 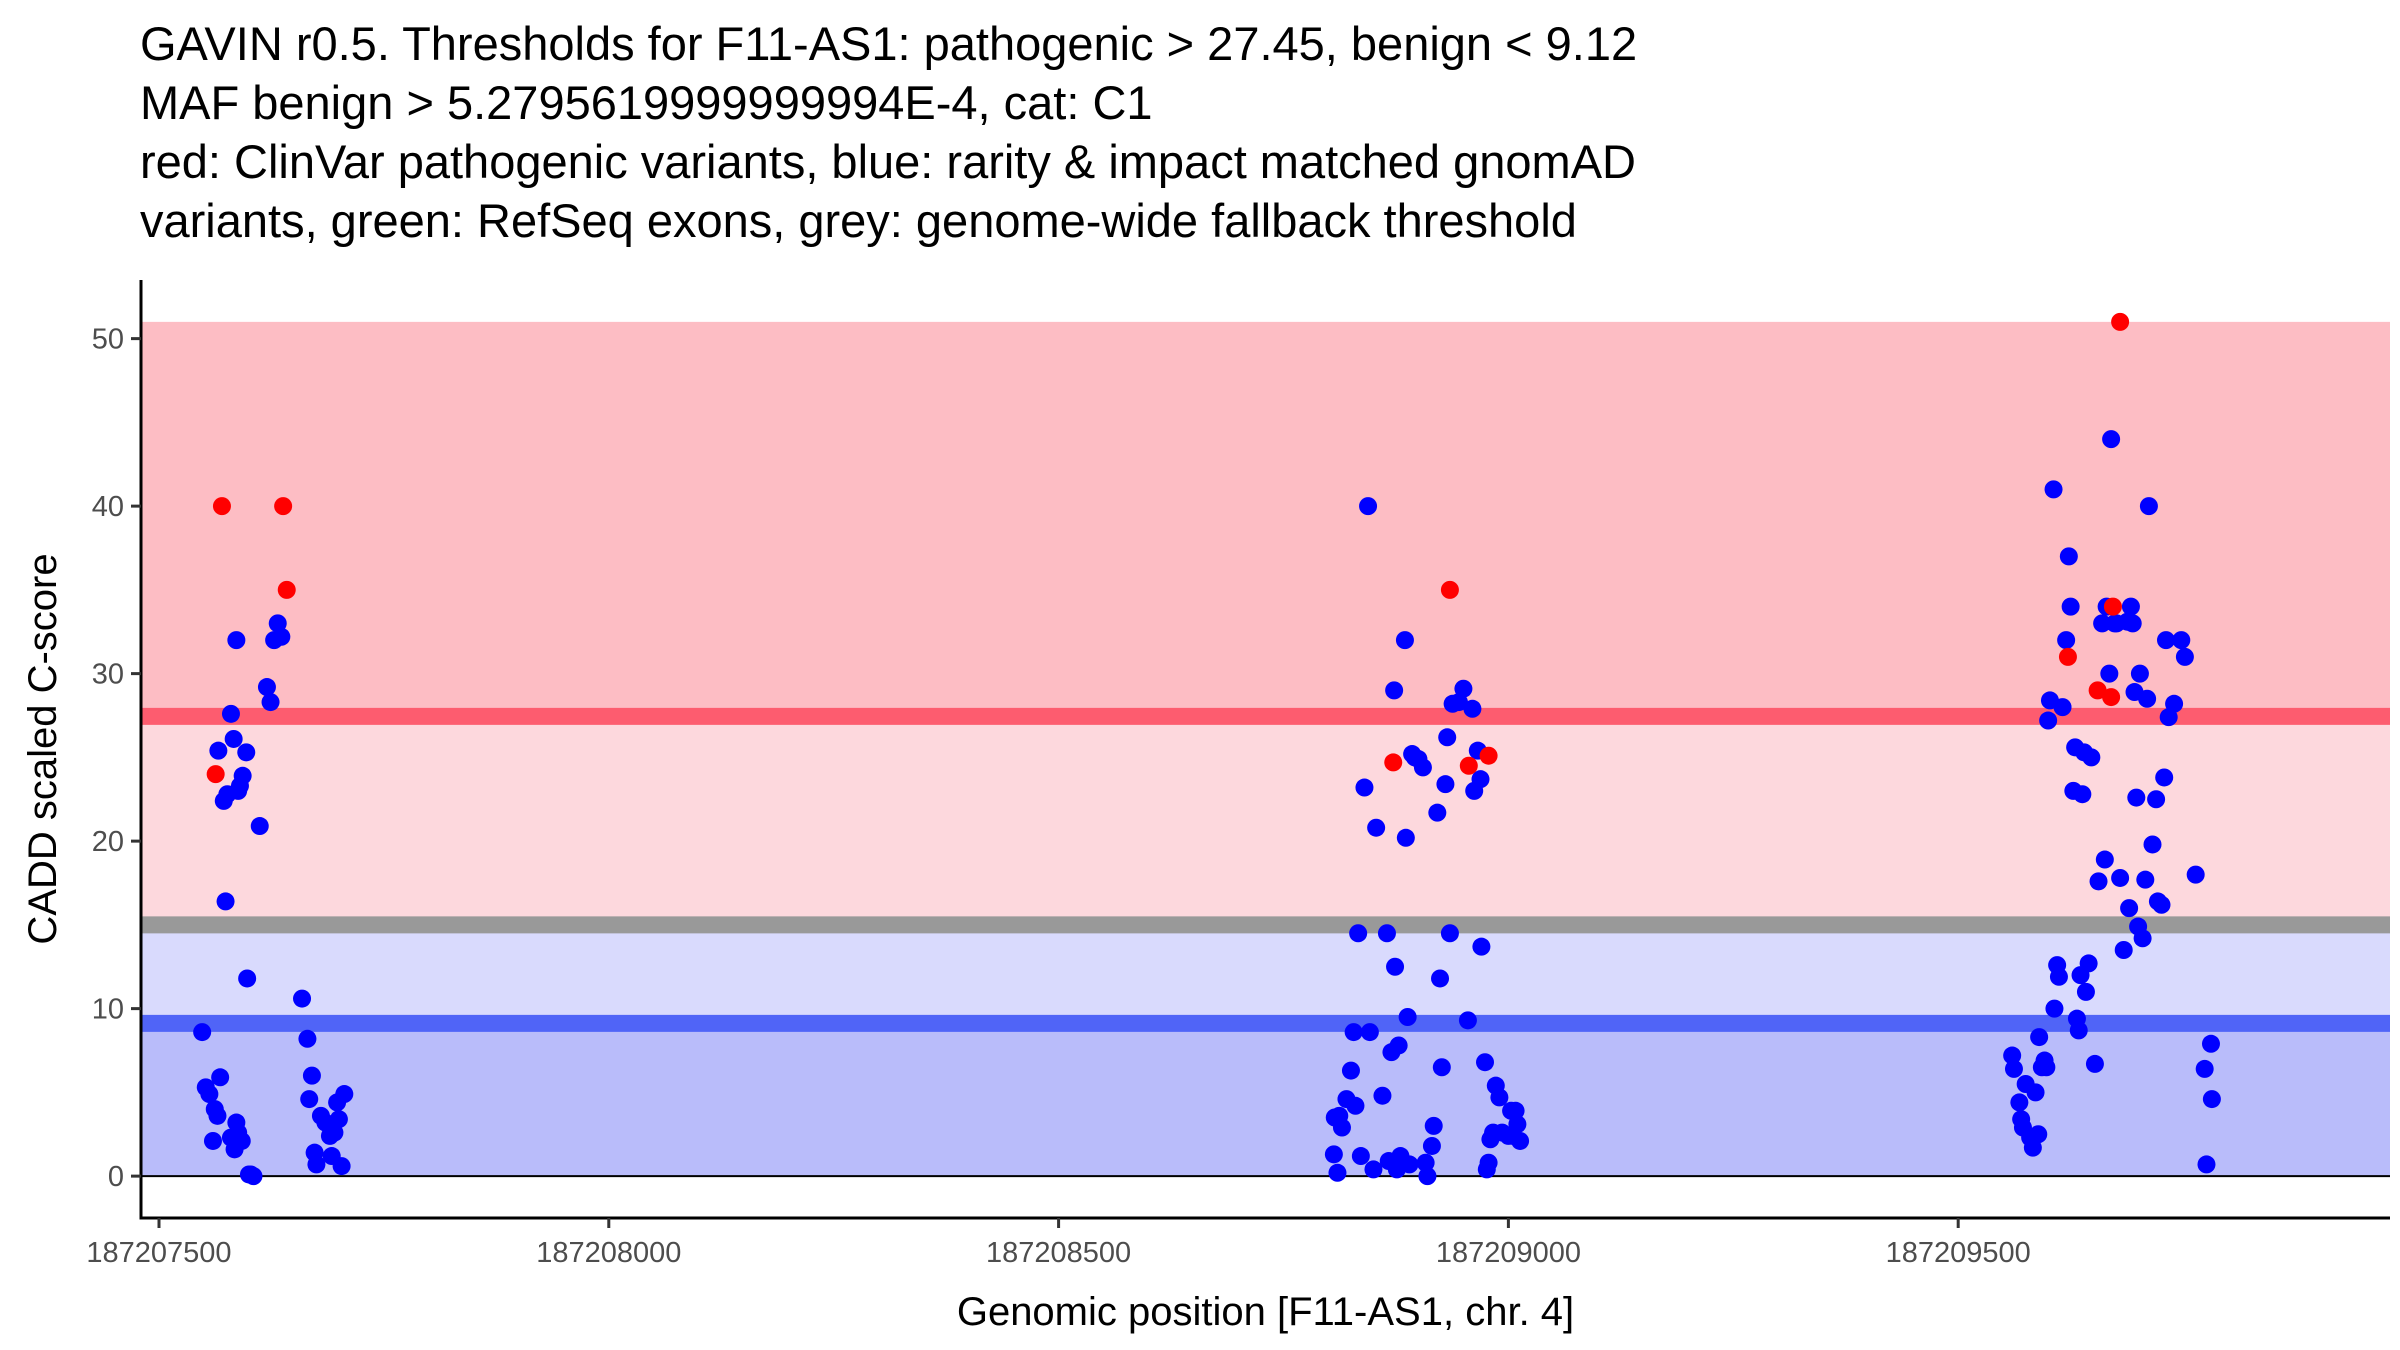 What do you see at coordinates (1265, 820) in the screenshot?
I see `intermediate-pathogenic-region` at bounding box center [1265, 820].